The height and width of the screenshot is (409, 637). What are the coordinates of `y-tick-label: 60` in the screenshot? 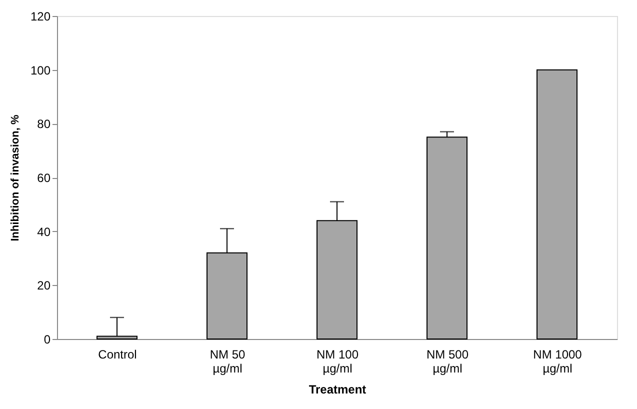 It's located at (44, 178).